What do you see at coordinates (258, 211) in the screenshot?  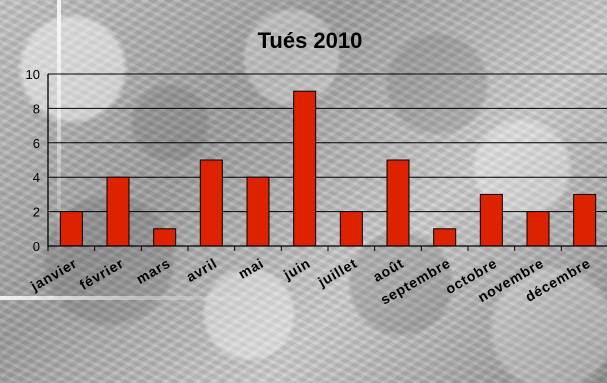 I see `bar-mai` at bounding box center [258, 211].